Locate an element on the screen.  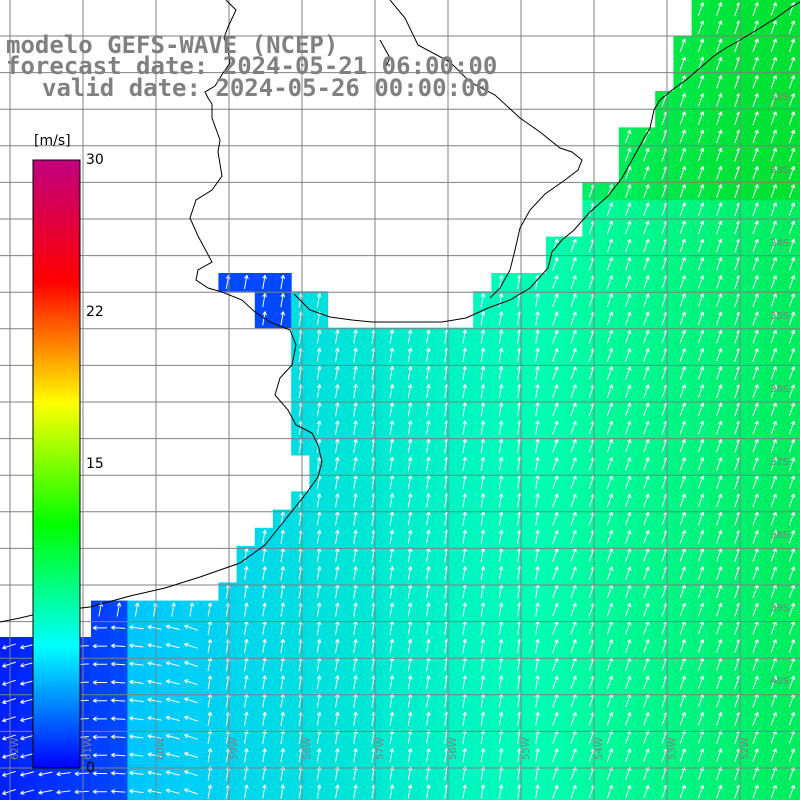
longitude-label: 55W is located at coordinates (526, 748).